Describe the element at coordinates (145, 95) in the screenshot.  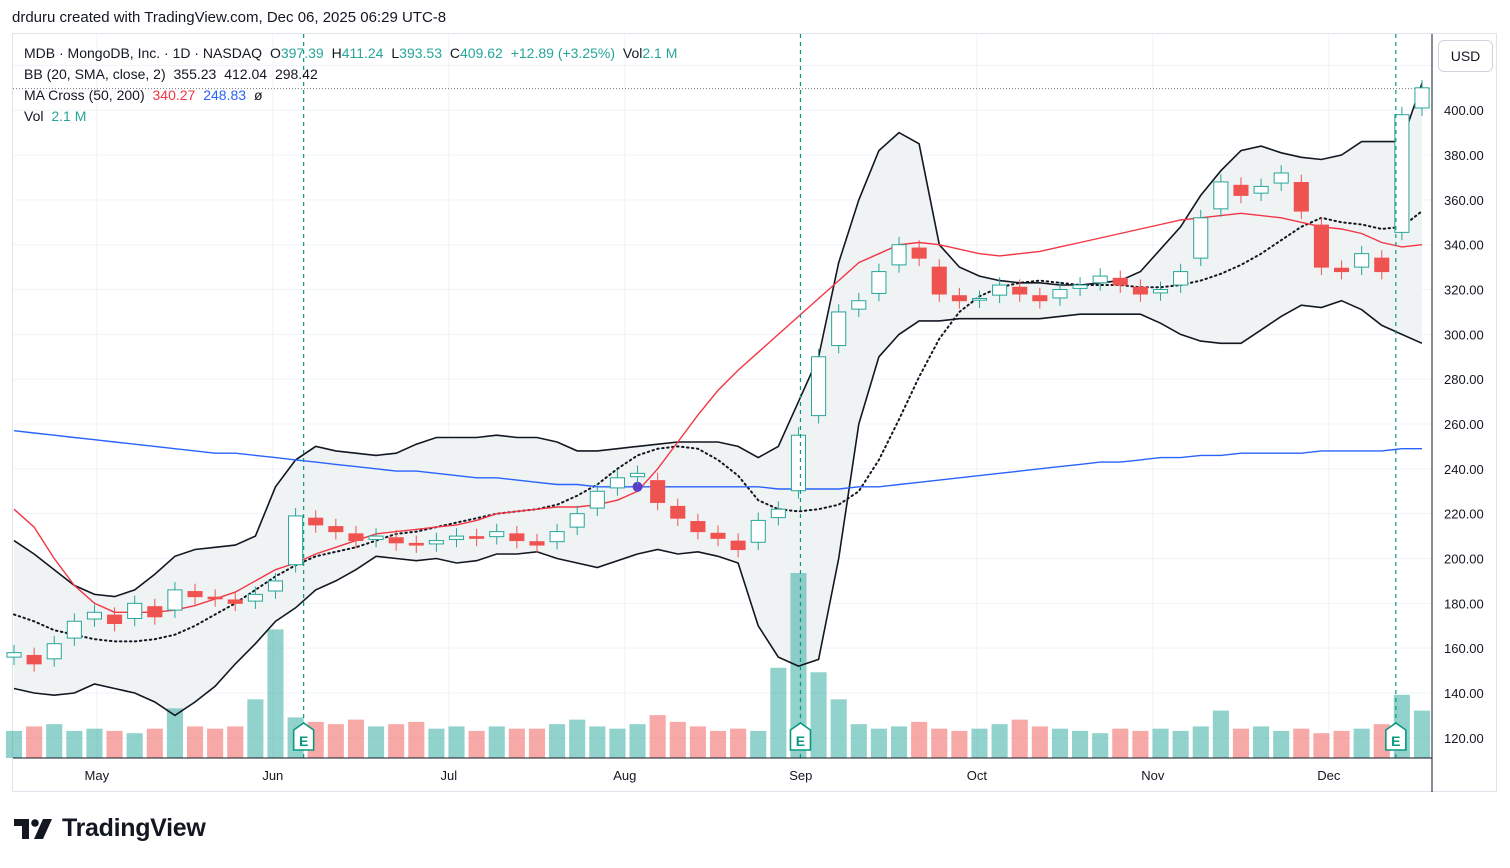
I see `legend-ma-cross: MA Cross (50, 200) 340.27 248.83 ø` at that location.